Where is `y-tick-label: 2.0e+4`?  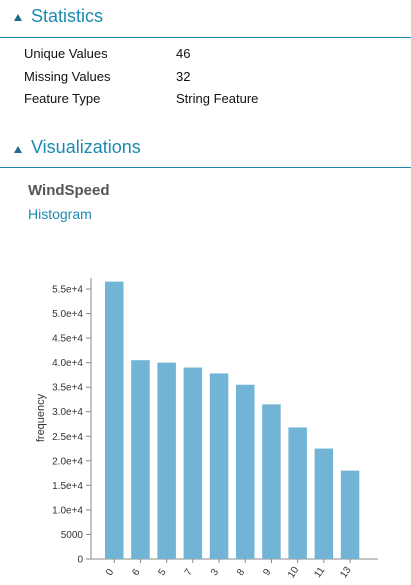 y-tick-label: 2.0e+4 is located at coordinates (67, 461).